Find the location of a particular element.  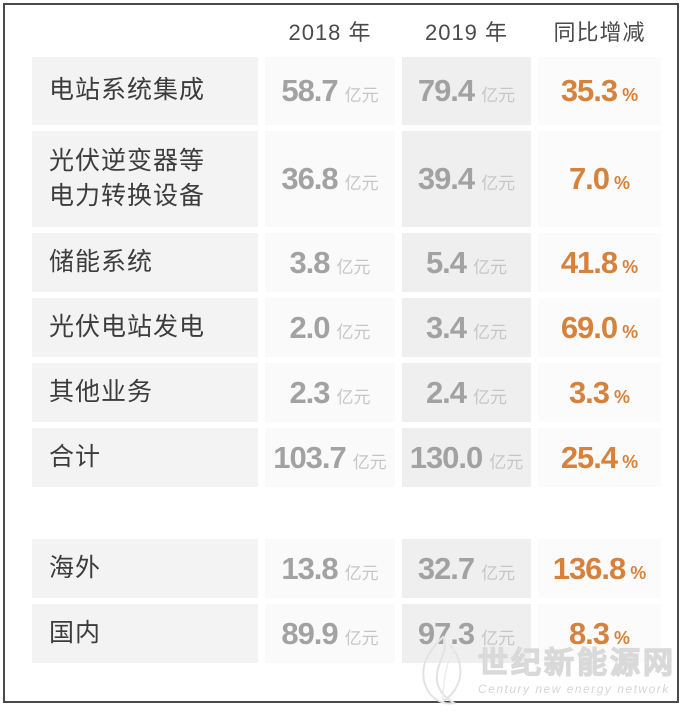

yoy-number: 3.3 is located at coordinates (589, 392).